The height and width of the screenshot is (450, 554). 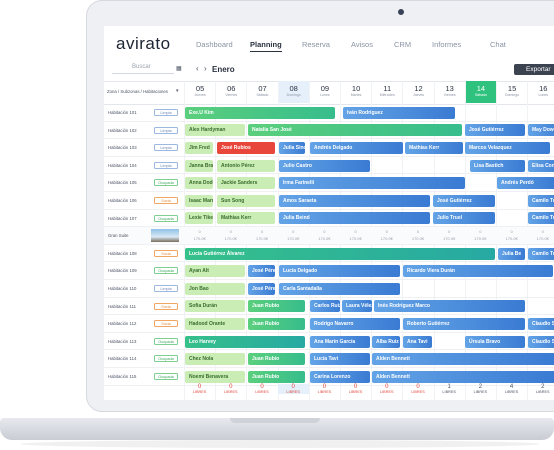 I want to click on room-name: Habitación 102, so click(x=122, y=130).